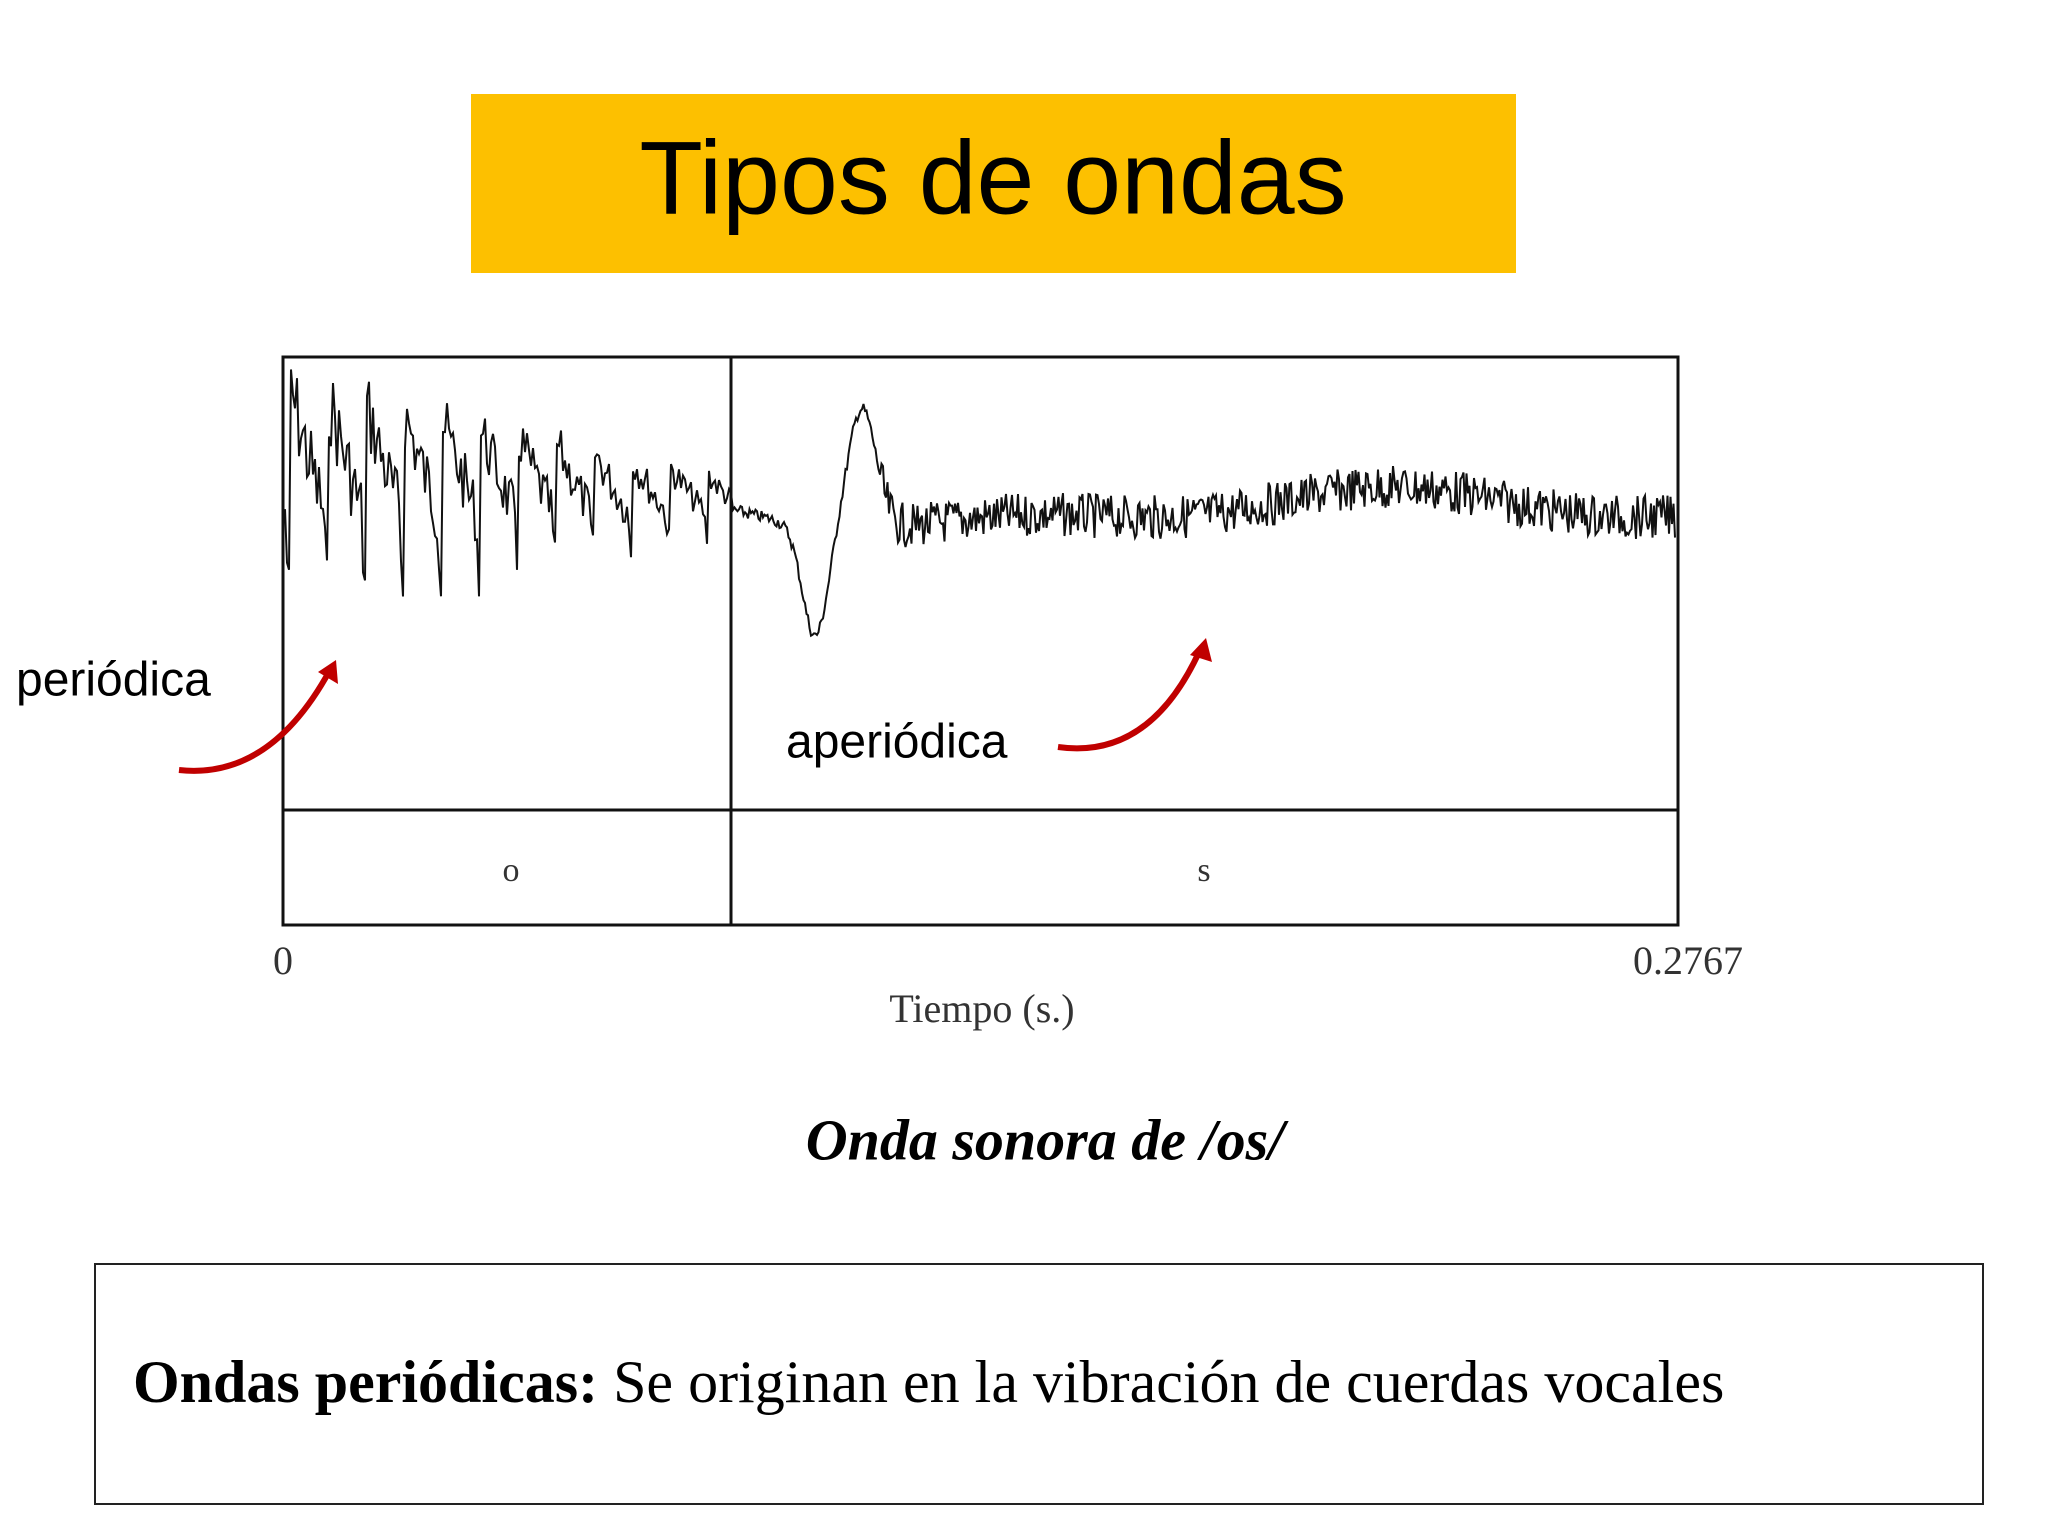 The height and width of the screenshot is (1536, 2048). What do you see at coordinates (992, 178) in the screenshot?
I see `title: Tipos de ondas` at bounding box center [992, 178].